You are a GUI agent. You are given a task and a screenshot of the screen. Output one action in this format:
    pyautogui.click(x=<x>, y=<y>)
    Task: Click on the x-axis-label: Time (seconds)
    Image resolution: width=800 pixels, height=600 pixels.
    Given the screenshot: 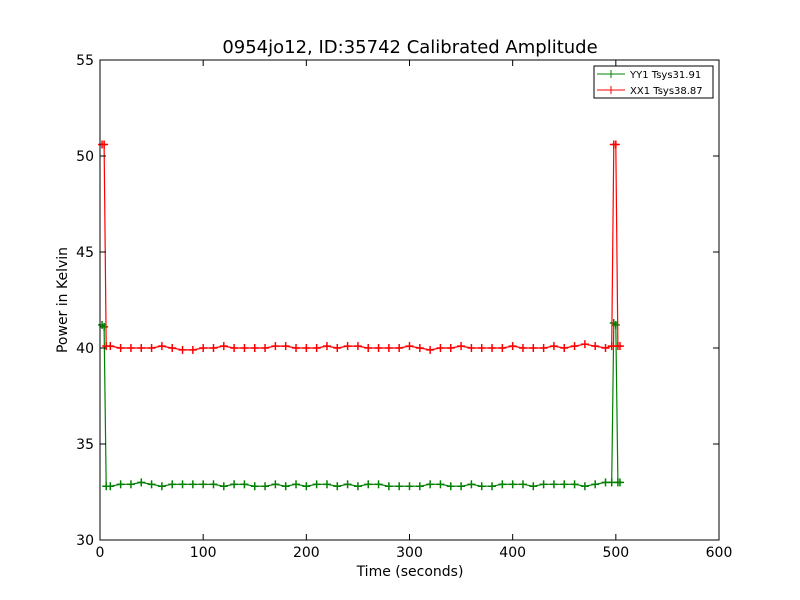 What is the action you would take?
    pyautogui.click(x=410, y=572)
    